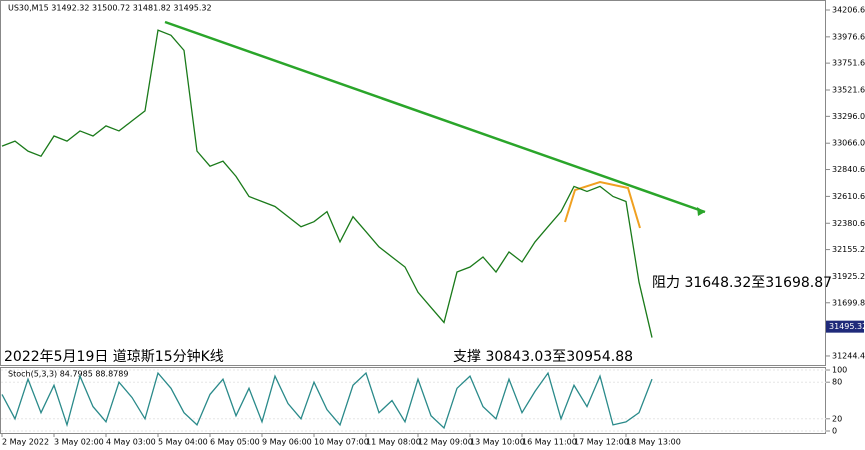 This screenshot has width=865, height=450. What do you see at coordinates (497, 442) in the screenshot?
I see `x-tick-label: 13 May 10:00` at bounding box center [497, 442].